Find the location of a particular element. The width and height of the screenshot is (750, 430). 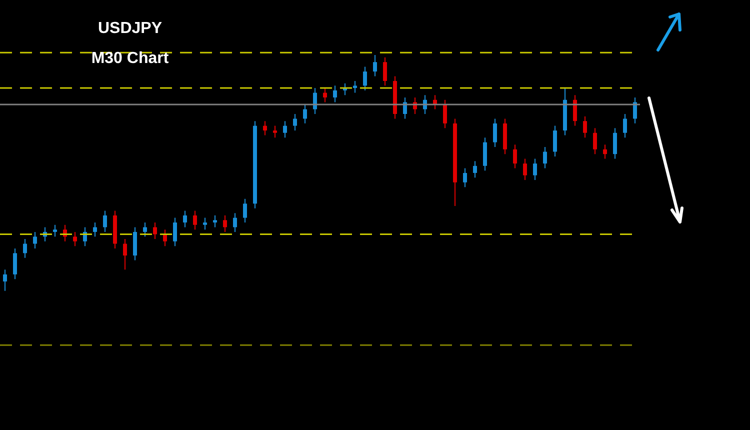

chart-title: USDJPY is located at coordinates (130, 29).